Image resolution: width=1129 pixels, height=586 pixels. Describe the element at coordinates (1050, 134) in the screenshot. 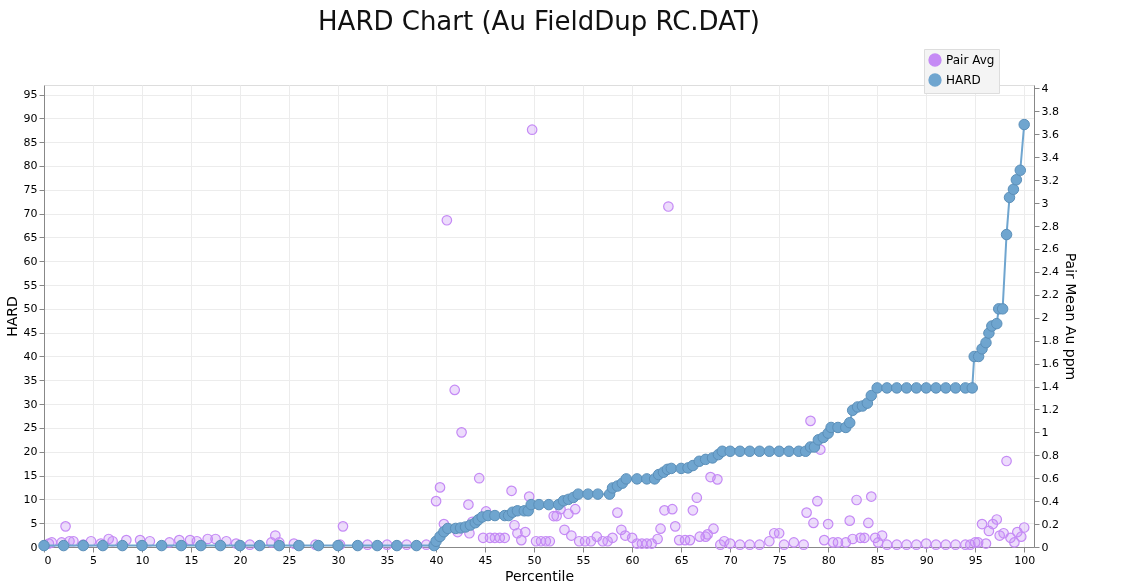

I see `y2-tick-label: 3.6` at that location.